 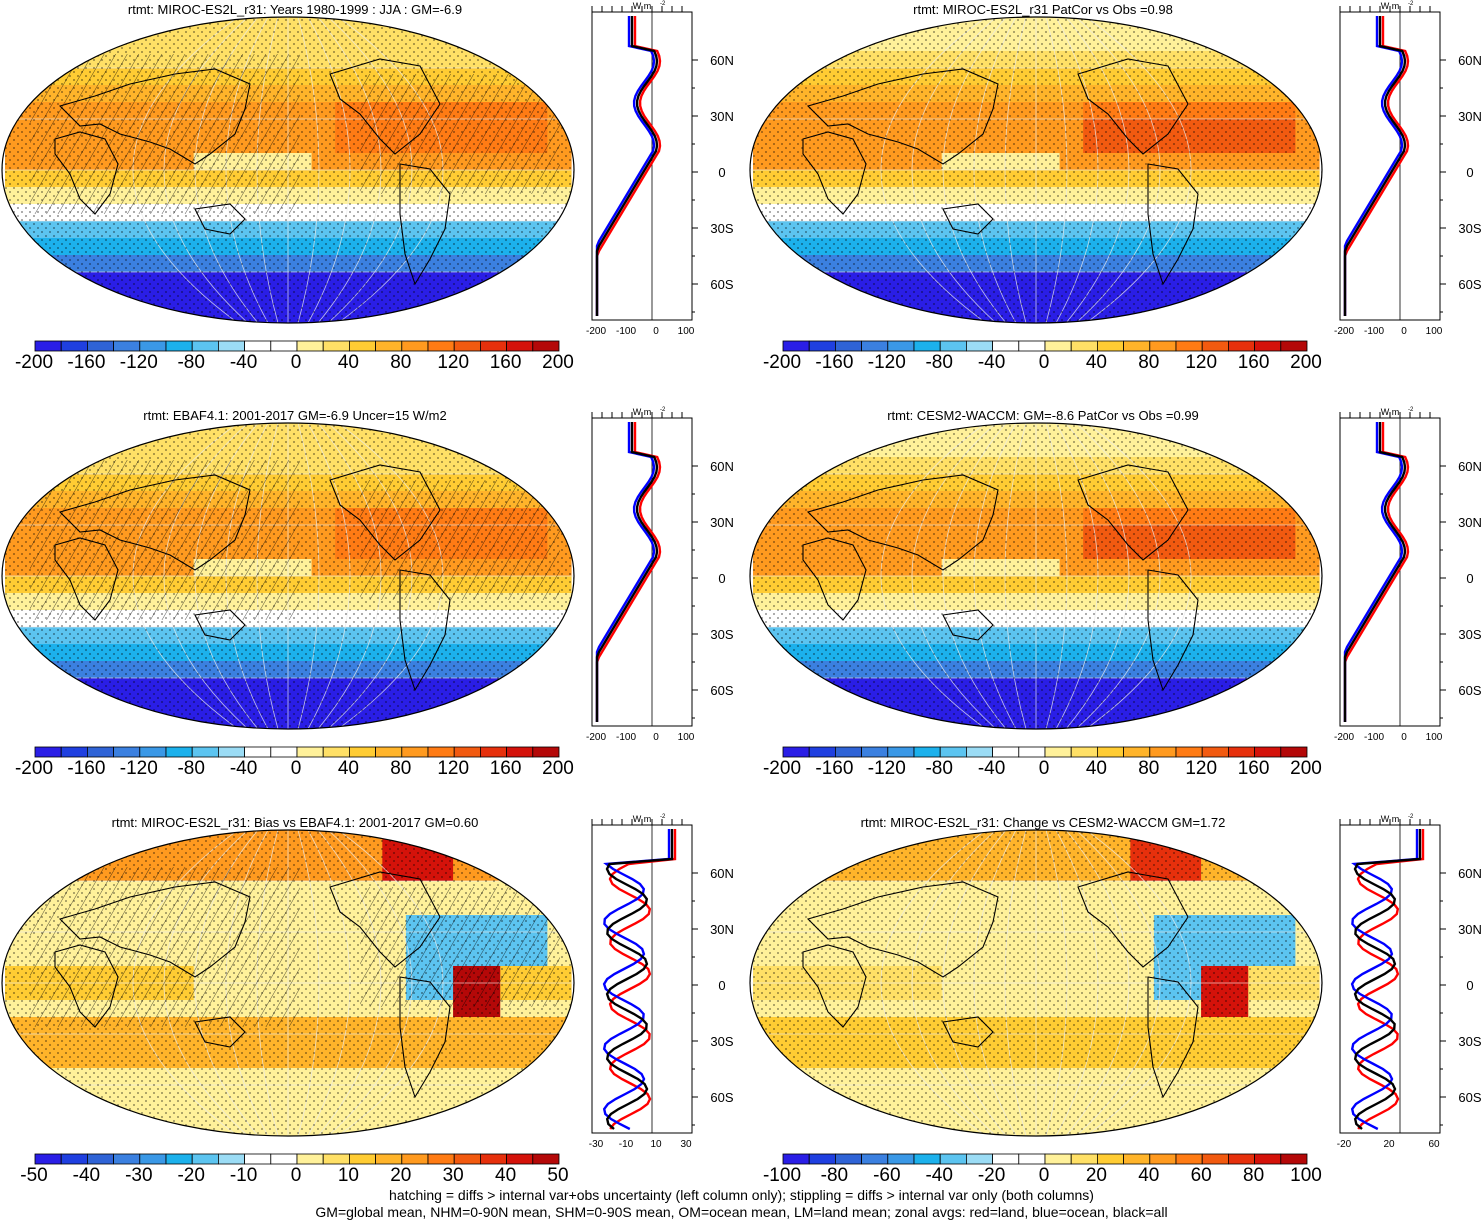 I want to click on colorbar-tick-label: -10, so click(x=243, y=1175).